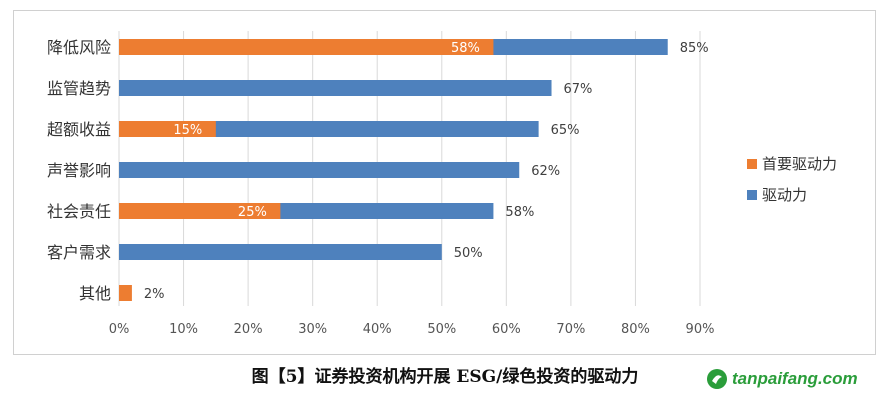  Describe the element at coordinates (578, 89) in the screenshot. I see `driver-value-label: 67%` at that location.